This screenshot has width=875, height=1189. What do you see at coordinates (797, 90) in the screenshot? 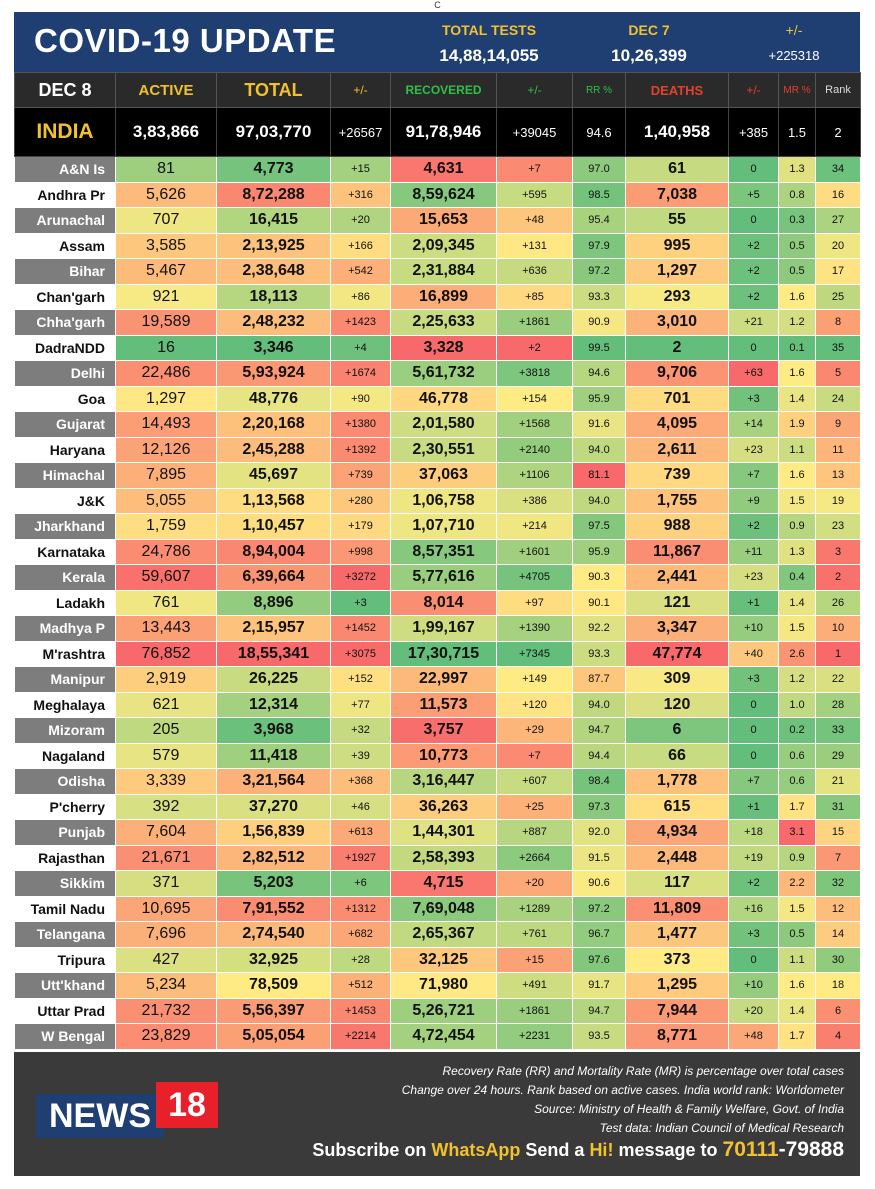
I see `header-mr: MR %` at bounding box center [797, 90].